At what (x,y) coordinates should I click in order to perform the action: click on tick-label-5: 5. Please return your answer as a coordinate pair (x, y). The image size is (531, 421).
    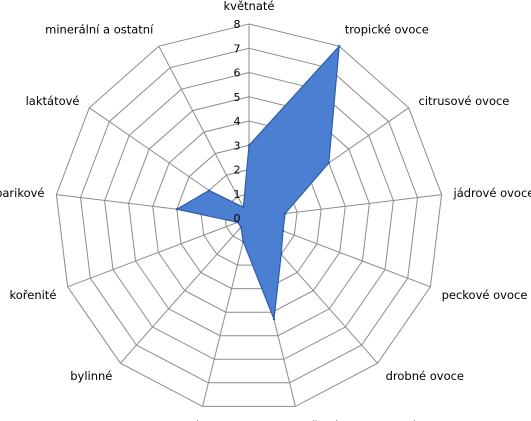
    Looking at the image, I should click on (237, 97).